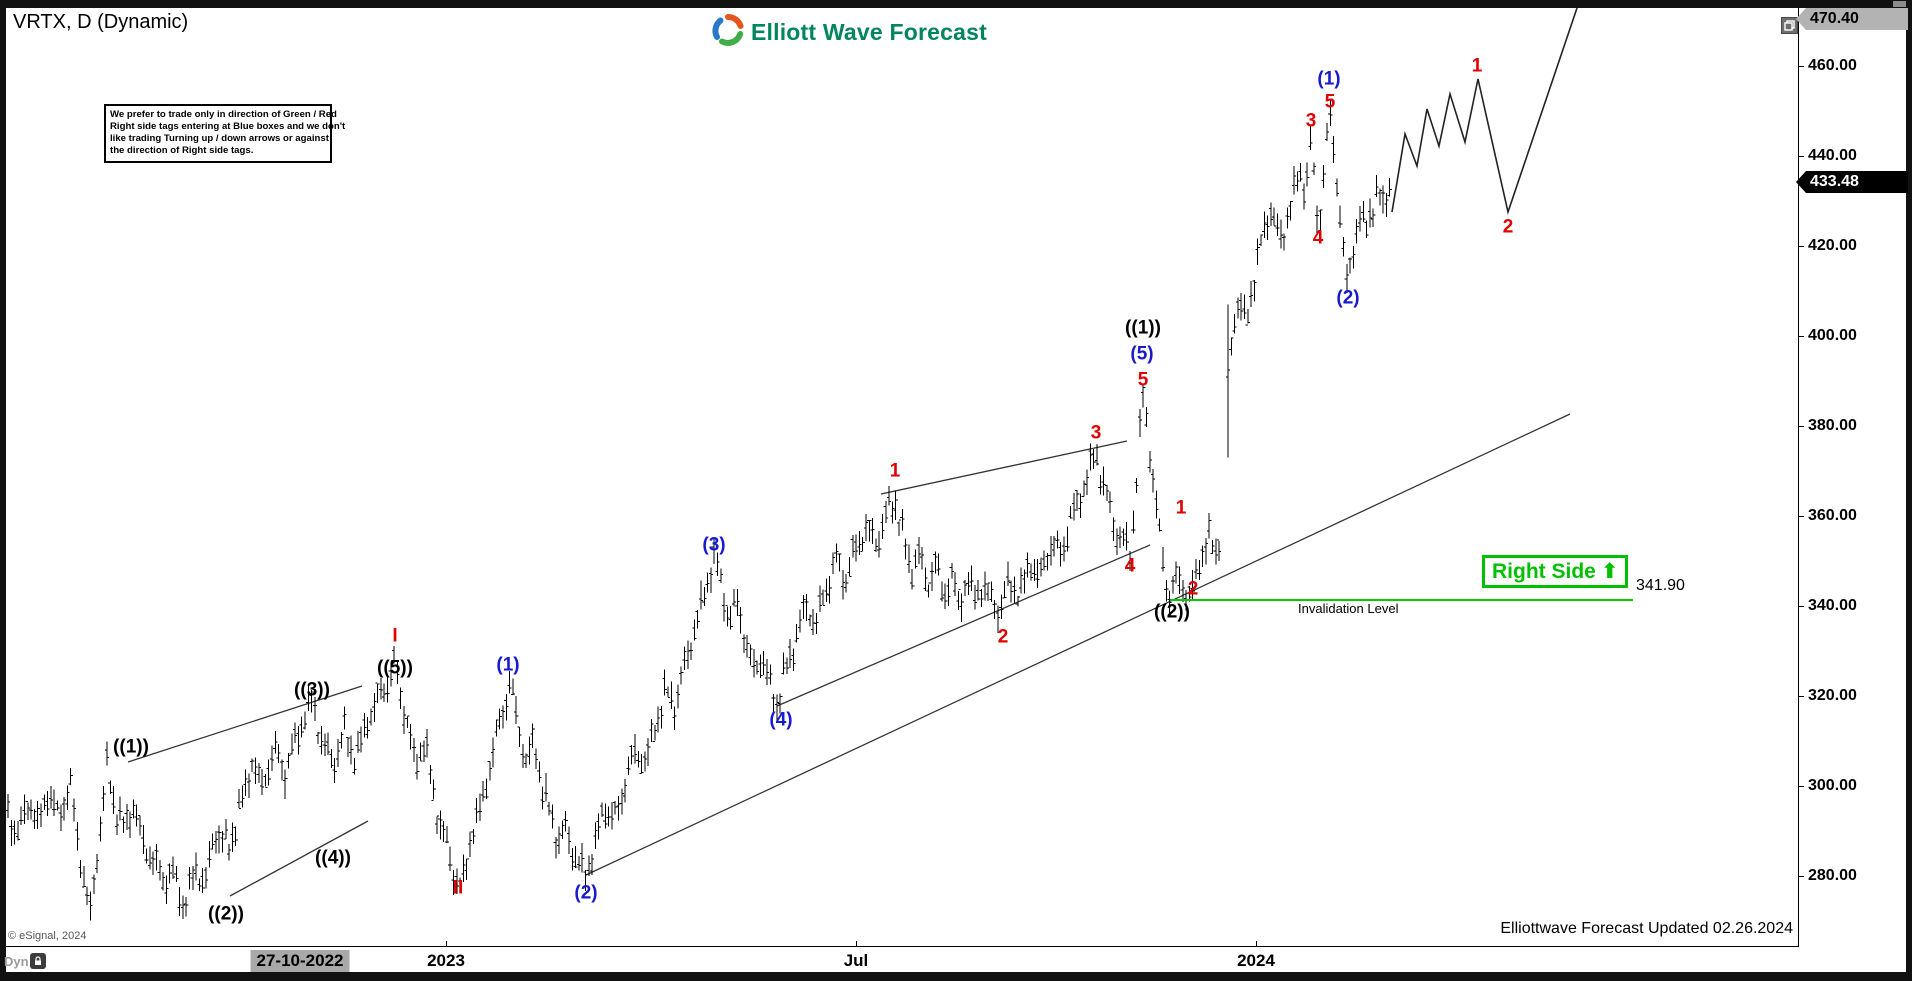 The image size is (1912, 981). I want to click on wave-label-p1p-21: (1), so click(1329, 79).